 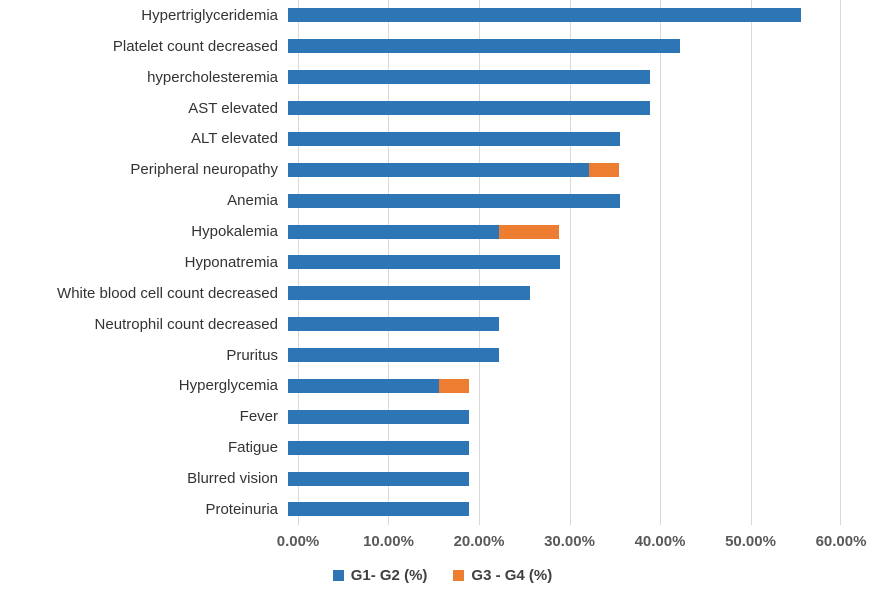 I want to click on bar-row: Neutrophil count decreased, so click(x=442, y=324).